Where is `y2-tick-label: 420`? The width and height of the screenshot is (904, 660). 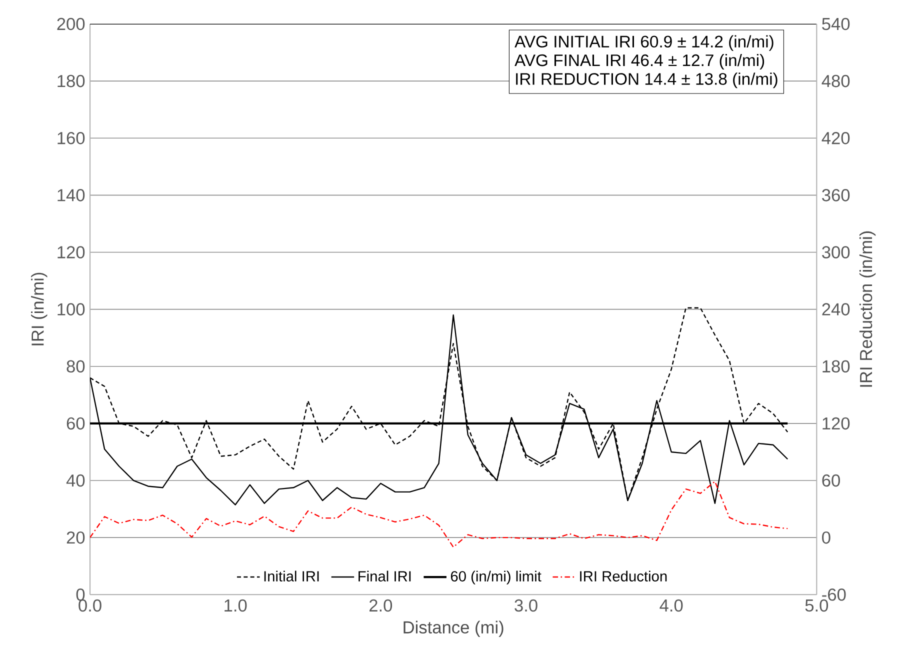
y2-tick-label: 420 is located at coordinates (836, 138).